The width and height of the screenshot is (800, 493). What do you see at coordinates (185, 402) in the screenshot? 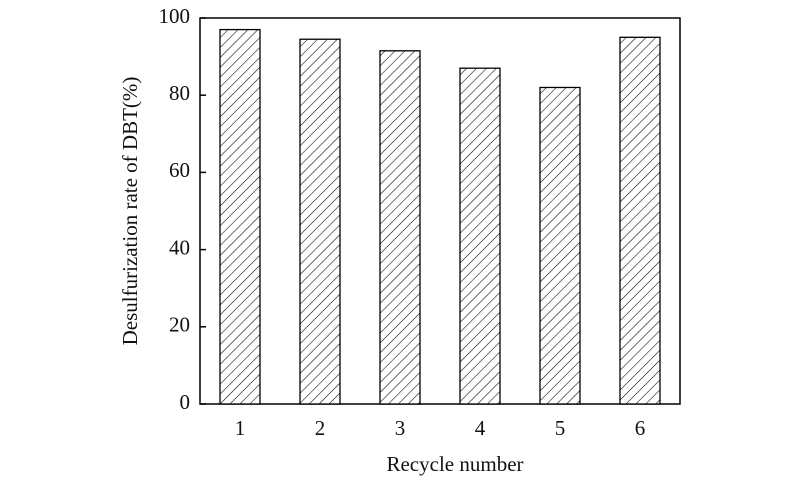
I see `y-tick-label: 0` at bounding box center [185, 402].